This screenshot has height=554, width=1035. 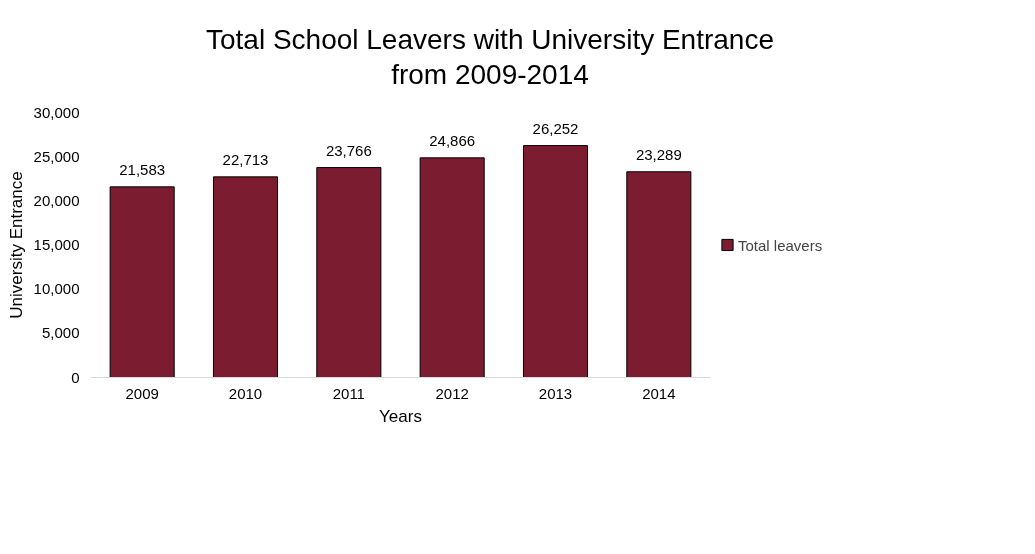 What do you see at coordinates (75, 377) in the screenshot?
I see `y-tick-label: 0` at bounding box center [75, 377].